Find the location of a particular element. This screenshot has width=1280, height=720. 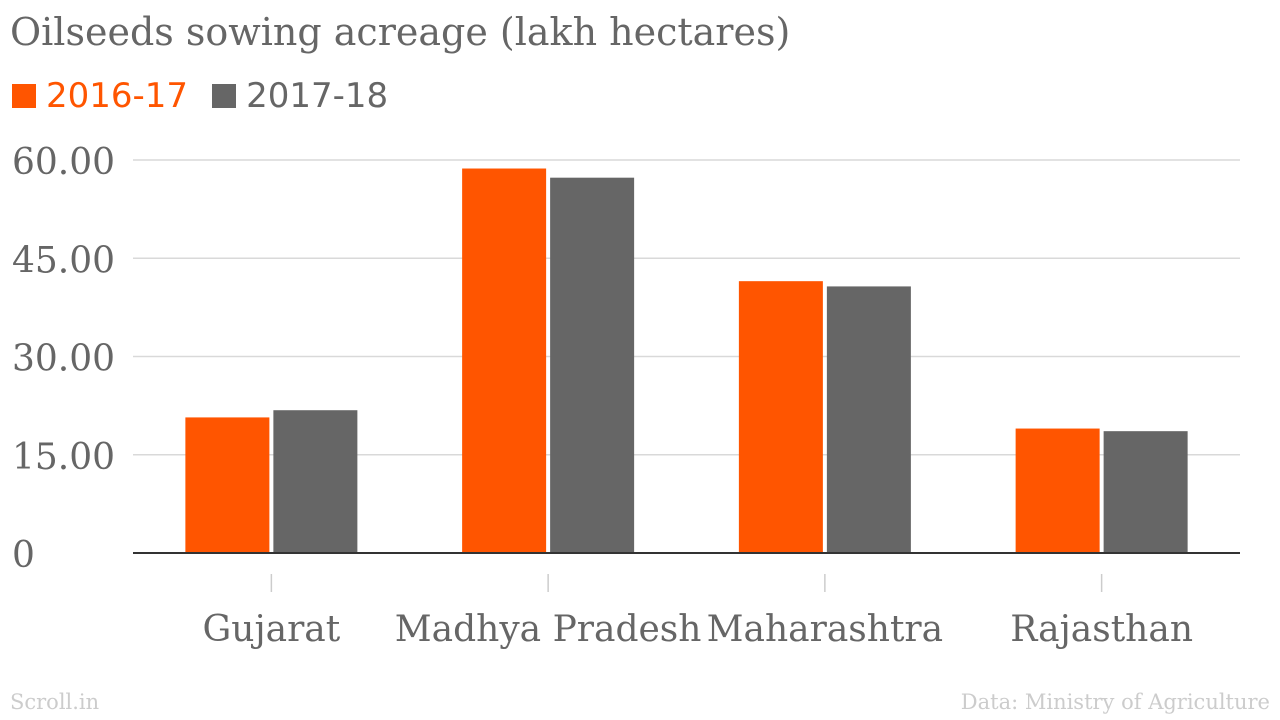

x-tick-label: Rajasthan is located at coordinates (1101, 629).